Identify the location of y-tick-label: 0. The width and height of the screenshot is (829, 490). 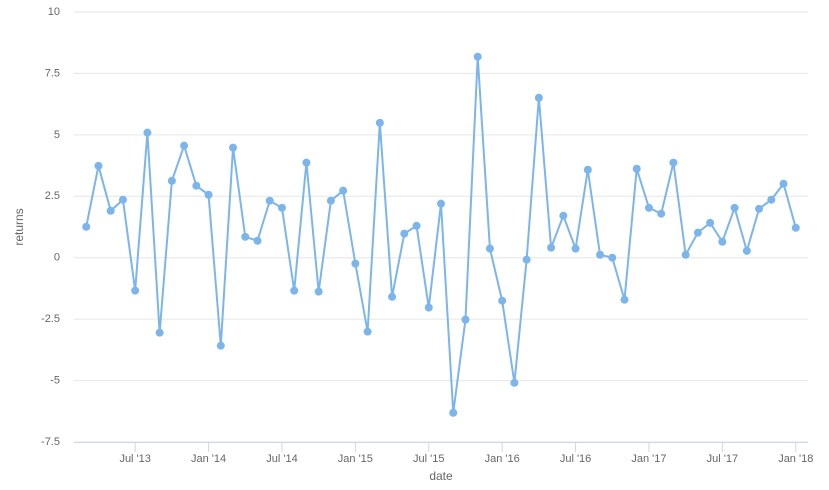
(57, 258).